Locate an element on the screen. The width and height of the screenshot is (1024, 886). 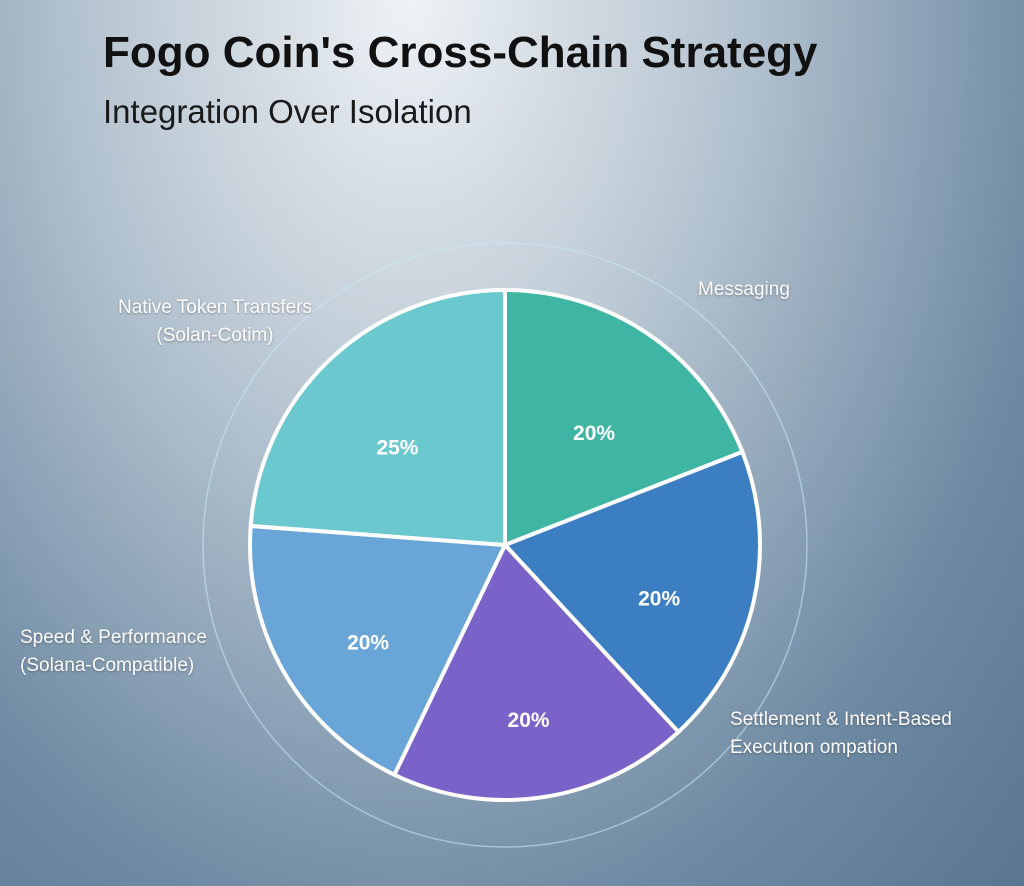
category-label: Native Token Transfers (Solan-Cotim) is located at coordinates (215, 321).